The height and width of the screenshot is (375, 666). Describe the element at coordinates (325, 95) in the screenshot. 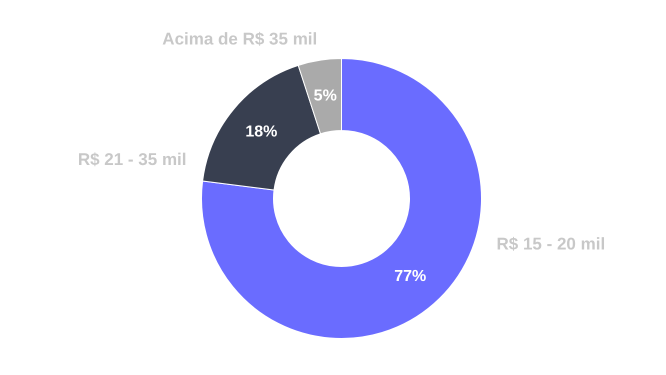

I see `data-label: 5%` at that location.